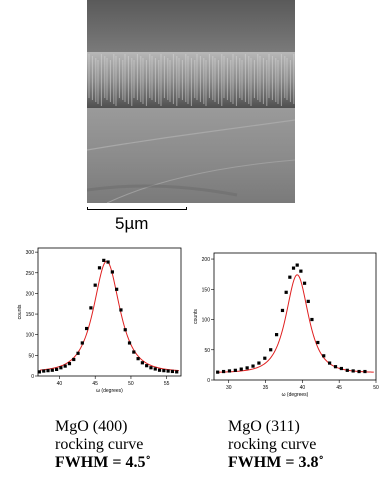  What do you see at coordinates (137, 208) in the screenshot?
I see `scale-bar-line` at bounding box center [137, 208].